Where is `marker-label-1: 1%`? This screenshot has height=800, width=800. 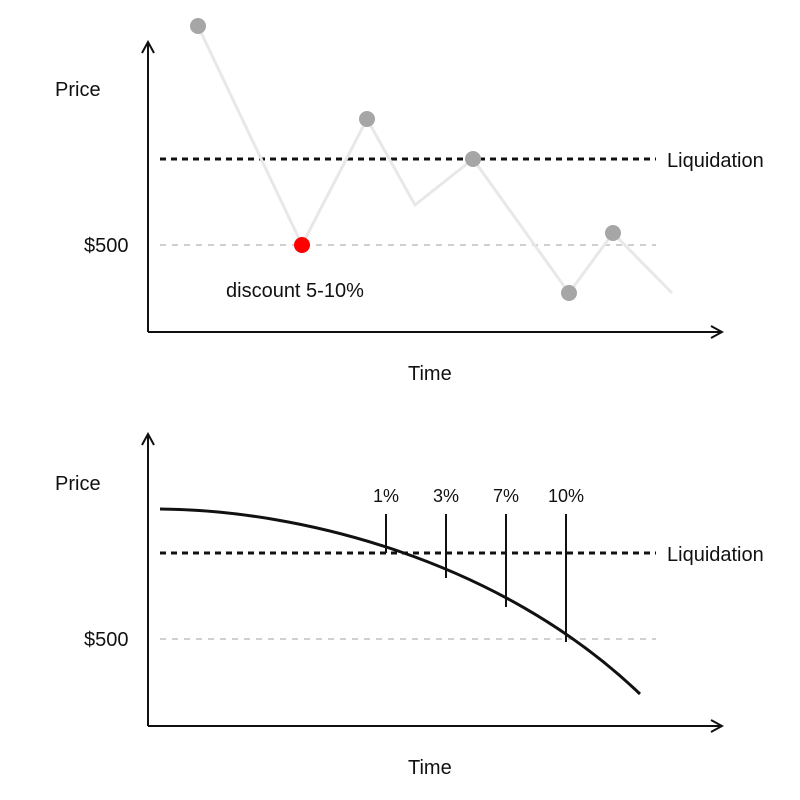 marker-label-1: 1% is located at coordinates (386, 496).